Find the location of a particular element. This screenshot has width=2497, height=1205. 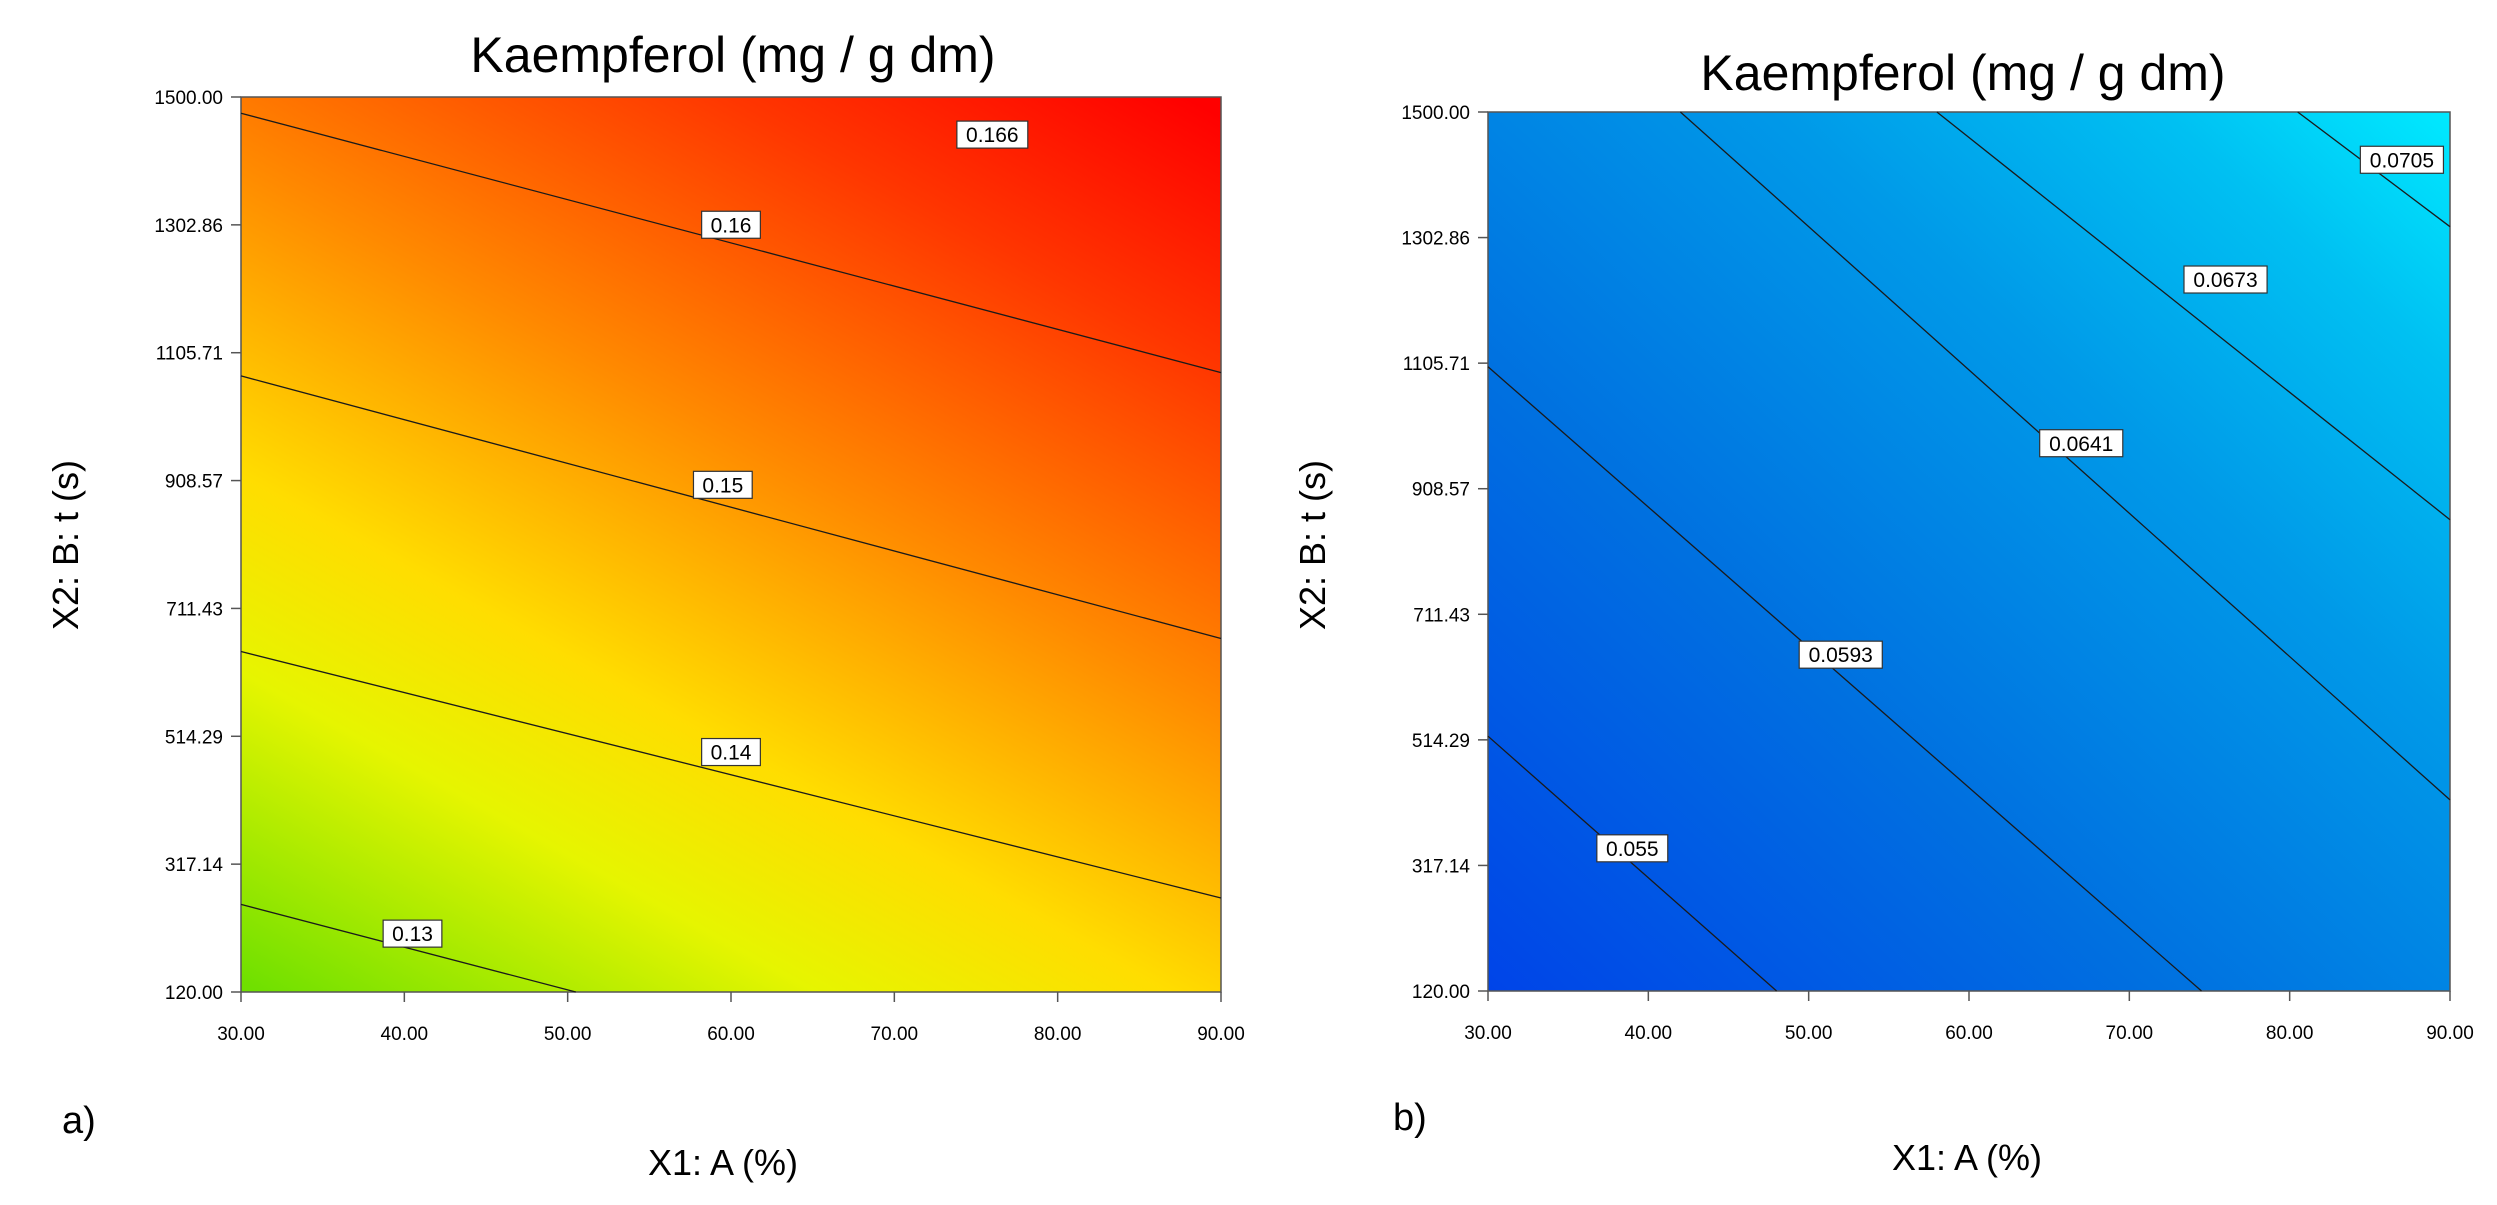

panel-a-x-tick-label: 40.00 is located at coordinates (405, 1034).